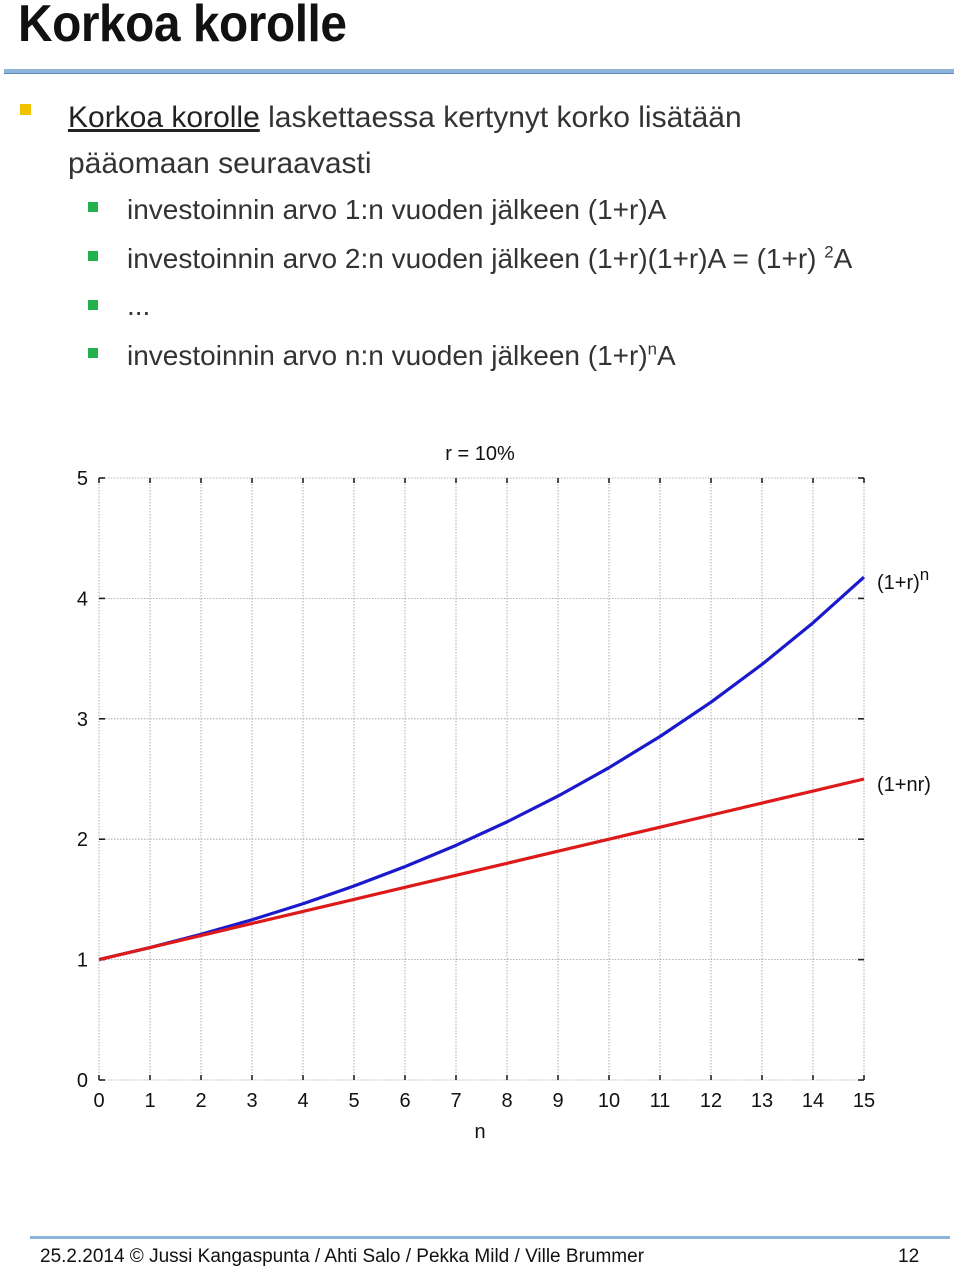  What do you see at coordinates (25, 109) in the screenshot?
I see `bullet-square-icon` at bounding box center [25, 109].